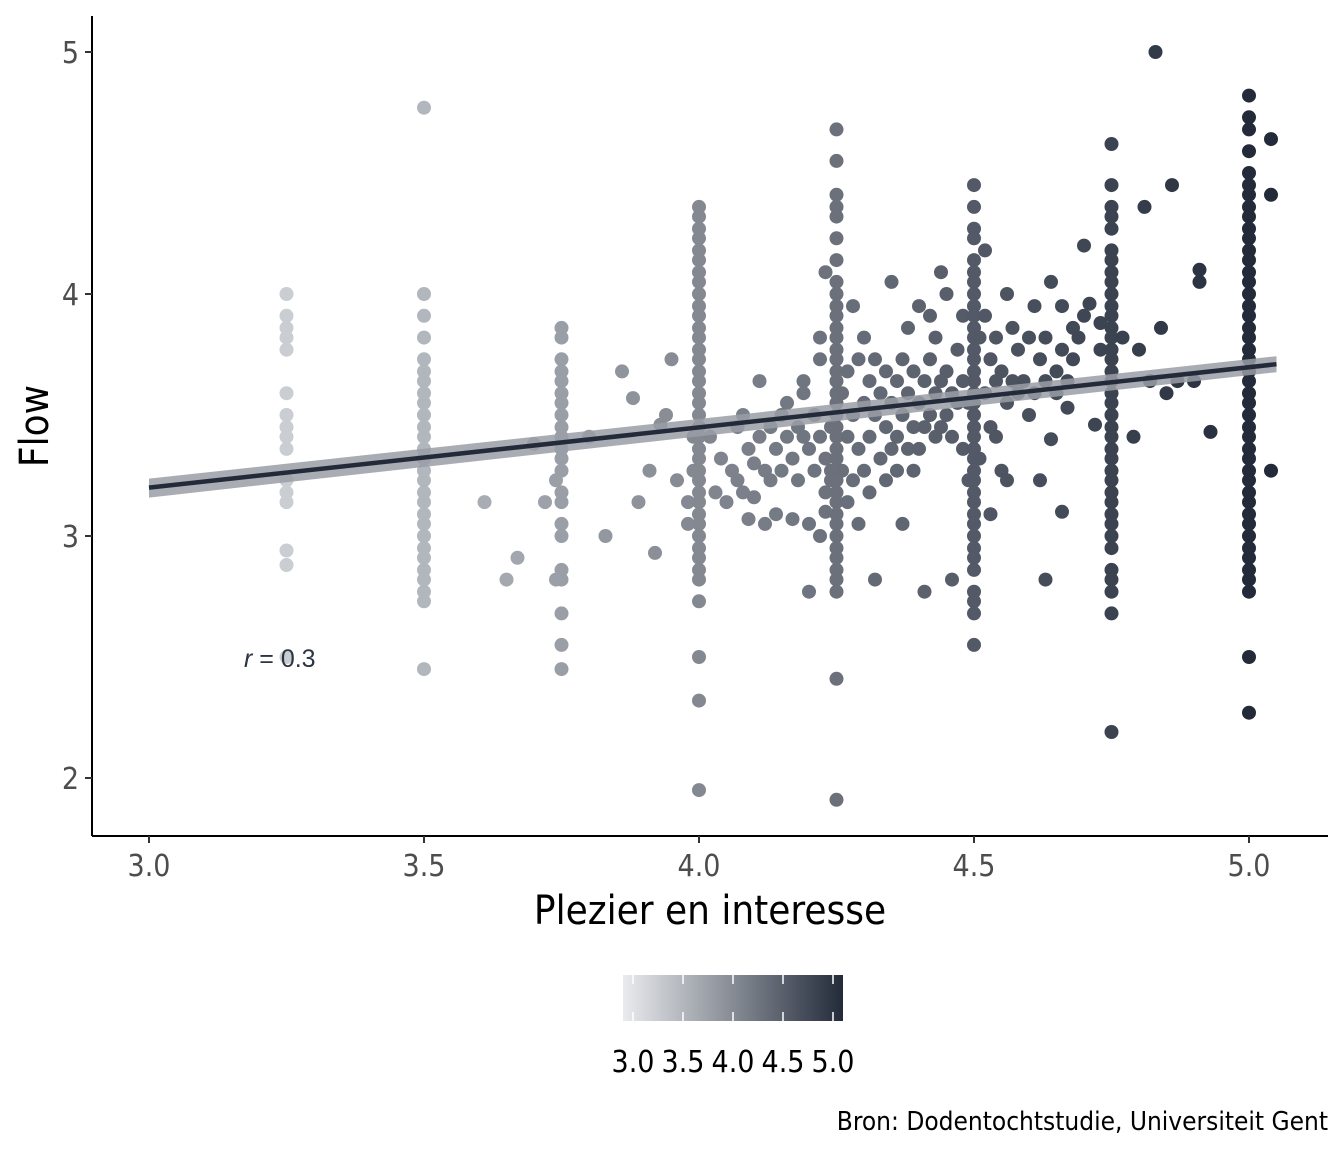  What do you see at coordinates (683, 1062) in the screenshot?
I see `legend-label: 3.5` at bounding box center [683, 1062].